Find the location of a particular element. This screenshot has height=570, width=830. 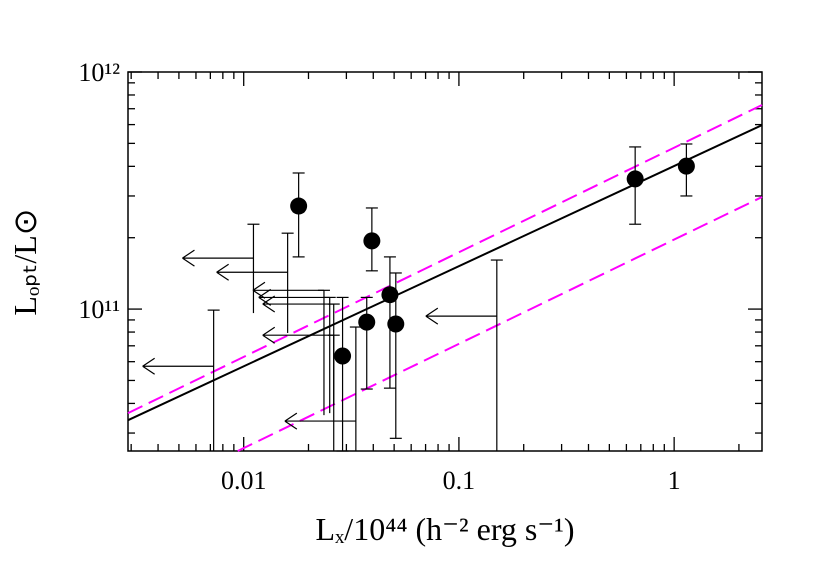

y-axis-title: Lₒₚₜ/L⊙ is located at coordinates (25, 261).